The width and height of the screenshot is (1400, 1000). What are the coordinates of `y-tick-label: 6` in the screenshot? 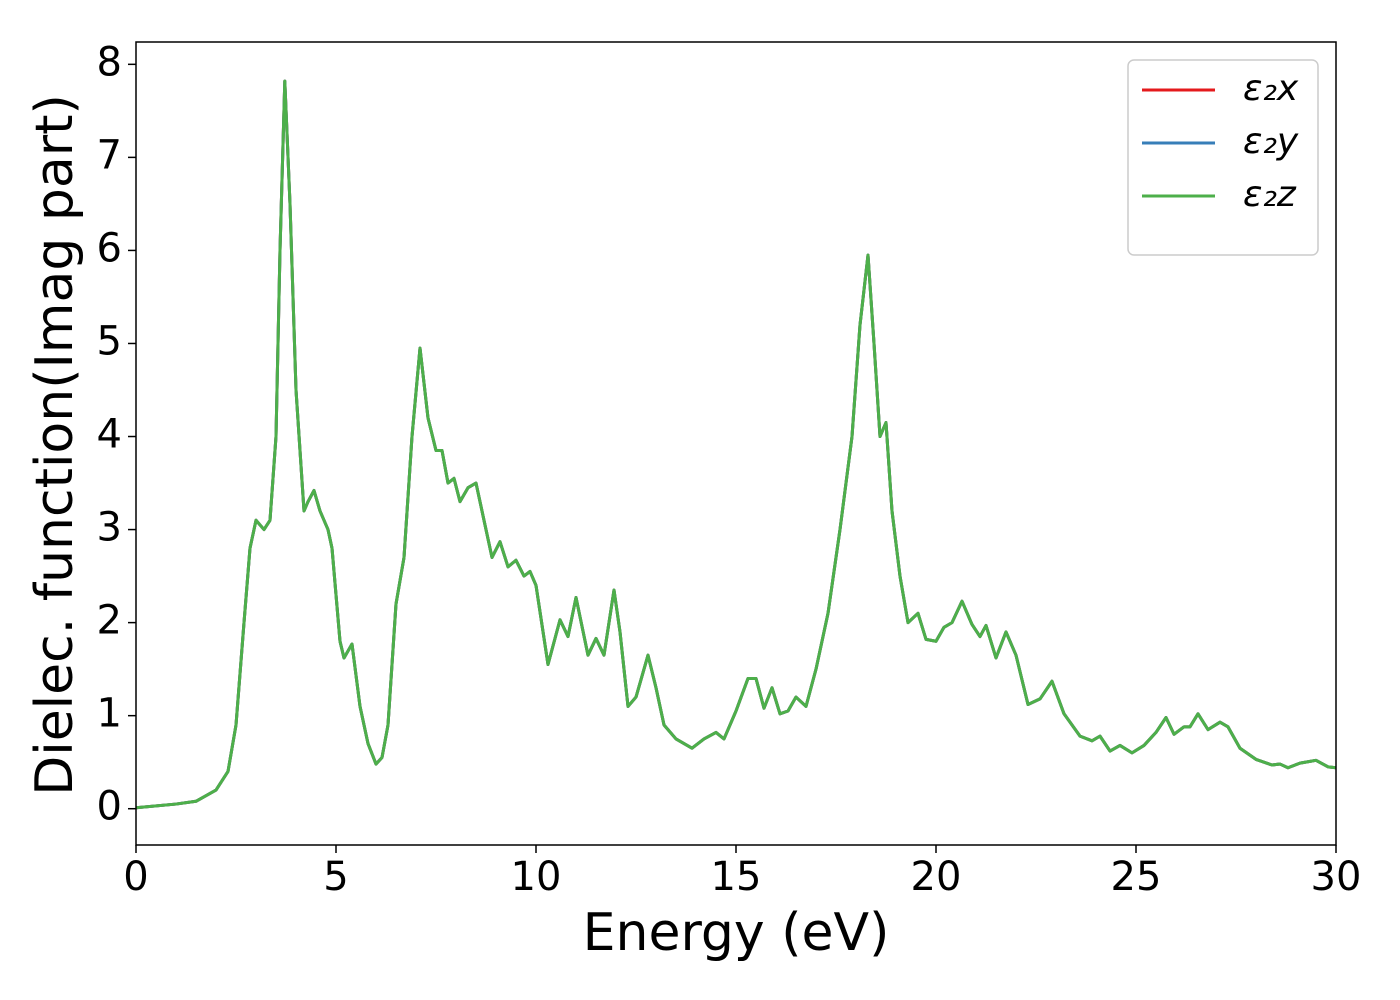 It's located at (109, 248).